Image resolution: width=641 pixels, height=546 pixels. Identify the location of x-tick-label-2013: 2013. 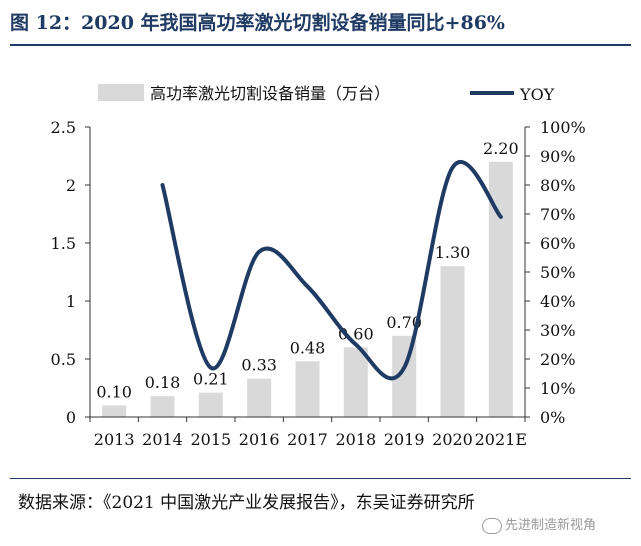
(114, 439).